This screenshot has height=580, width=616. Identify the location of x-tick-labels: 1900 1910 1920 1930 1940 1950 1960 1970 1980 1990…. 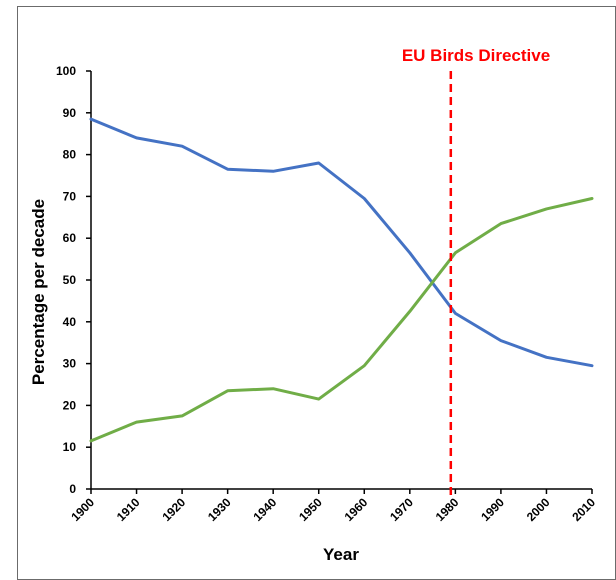
(333, 509).